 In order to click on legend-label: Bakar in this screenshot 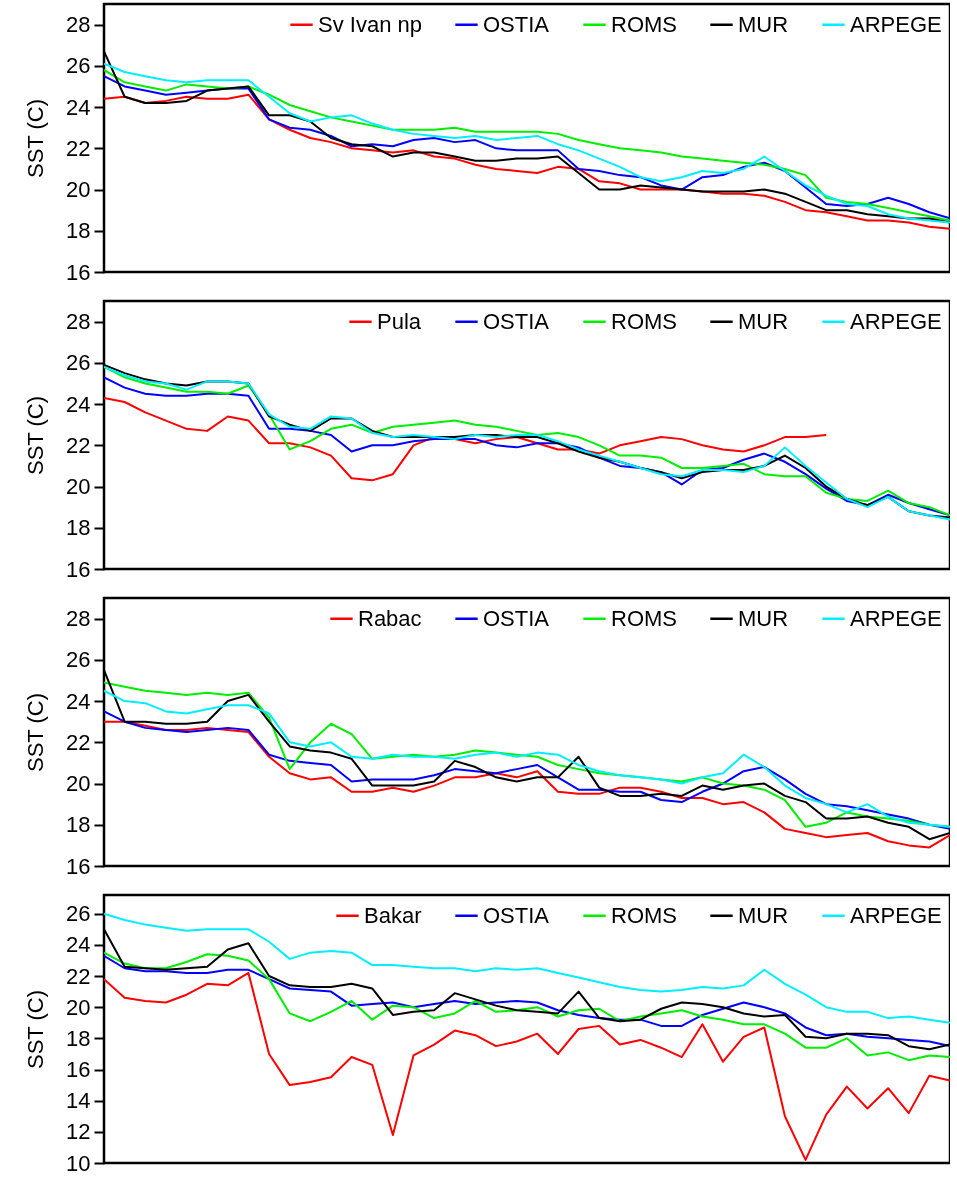, I will do `click(393, 915)`.